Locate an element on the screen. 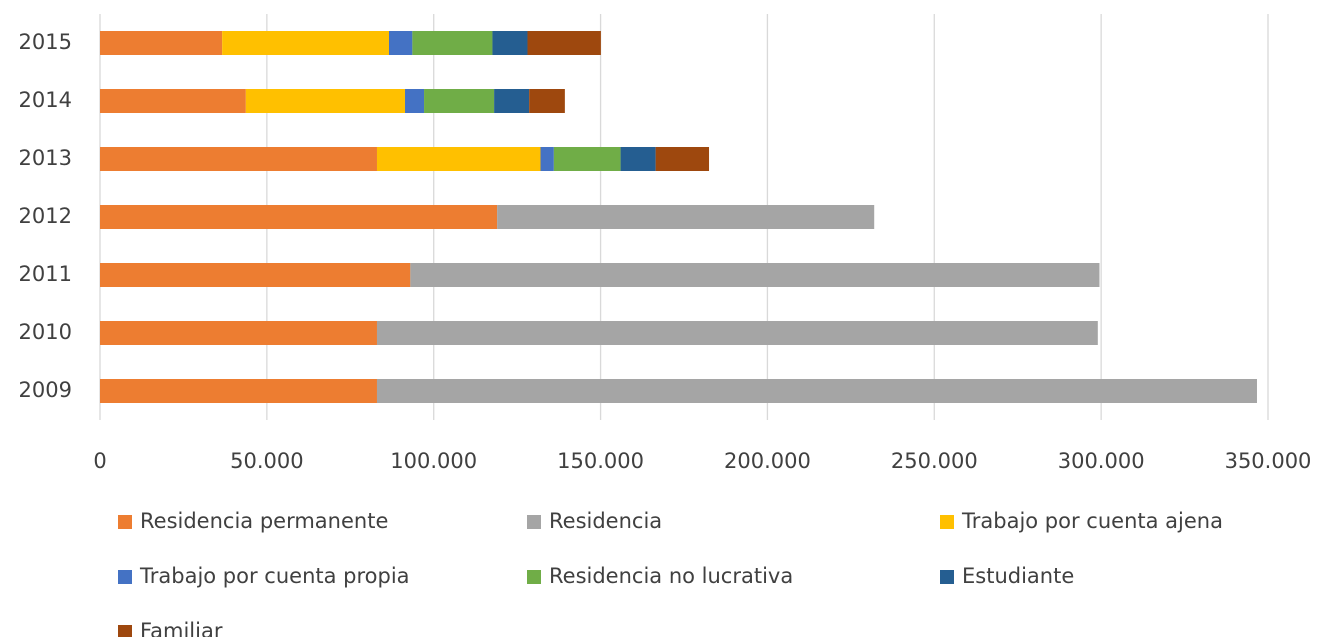 The height and width of the screenshot is (641, 1322). legend-label: Estudiante is located at coordinates (1018, 576).